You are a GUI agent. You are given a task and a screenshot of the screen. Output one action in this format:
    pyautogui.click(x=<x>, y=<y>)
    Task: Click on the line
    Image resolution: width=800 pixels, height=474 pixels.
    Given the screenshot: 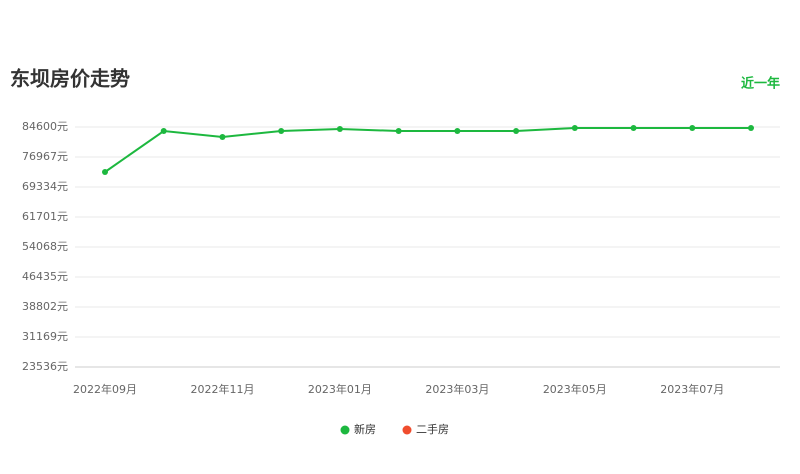 What is the action you would take?
    pyautogui.click(x=427, y=149)
    